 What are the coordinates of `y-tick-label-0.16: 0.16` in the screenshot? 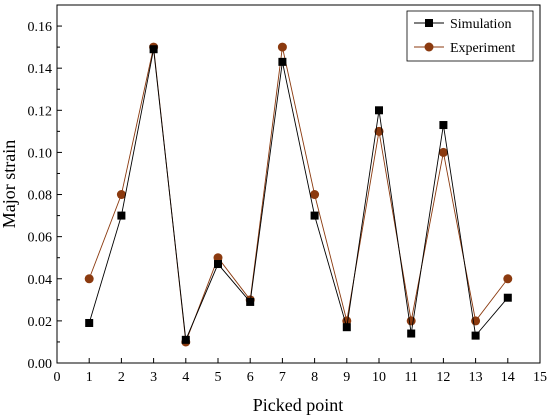 It's located at (40, 27).